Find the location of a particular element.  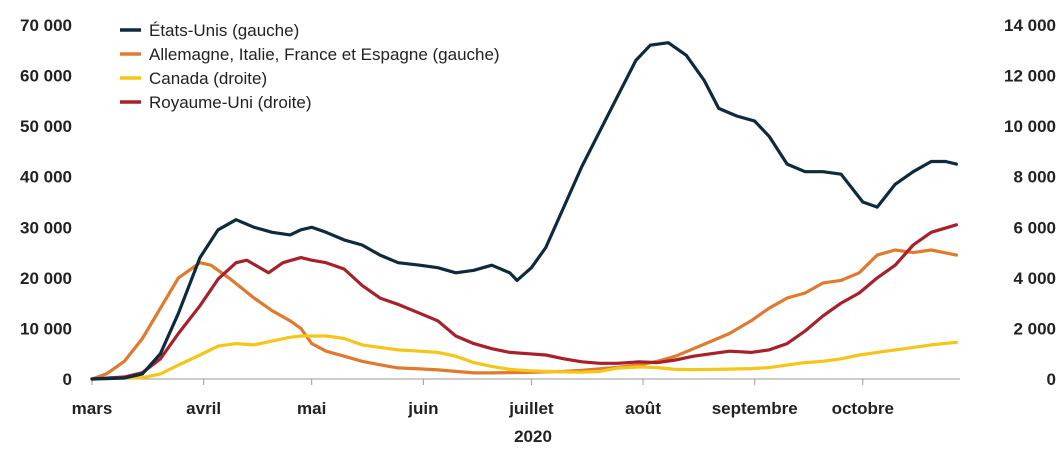

x-tick-label: mars is located at coordinates (92, 408).